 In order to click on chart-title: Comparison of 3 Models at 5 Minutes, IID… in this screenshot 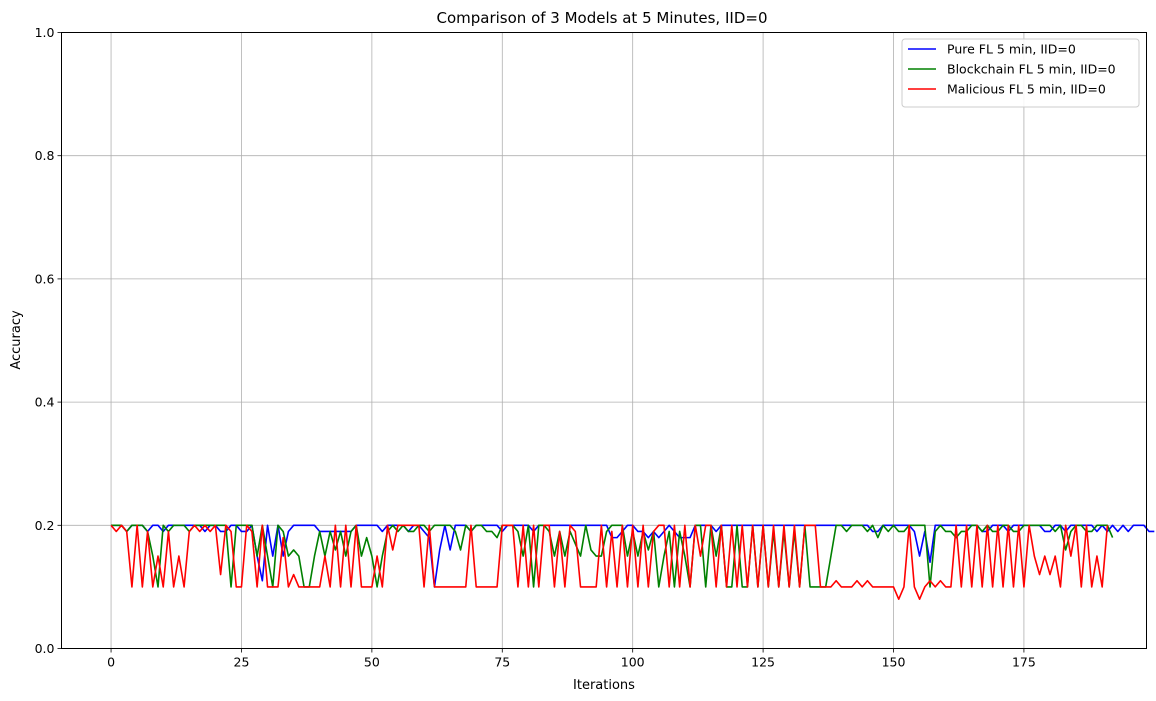, I will do `click(602, 18)`.